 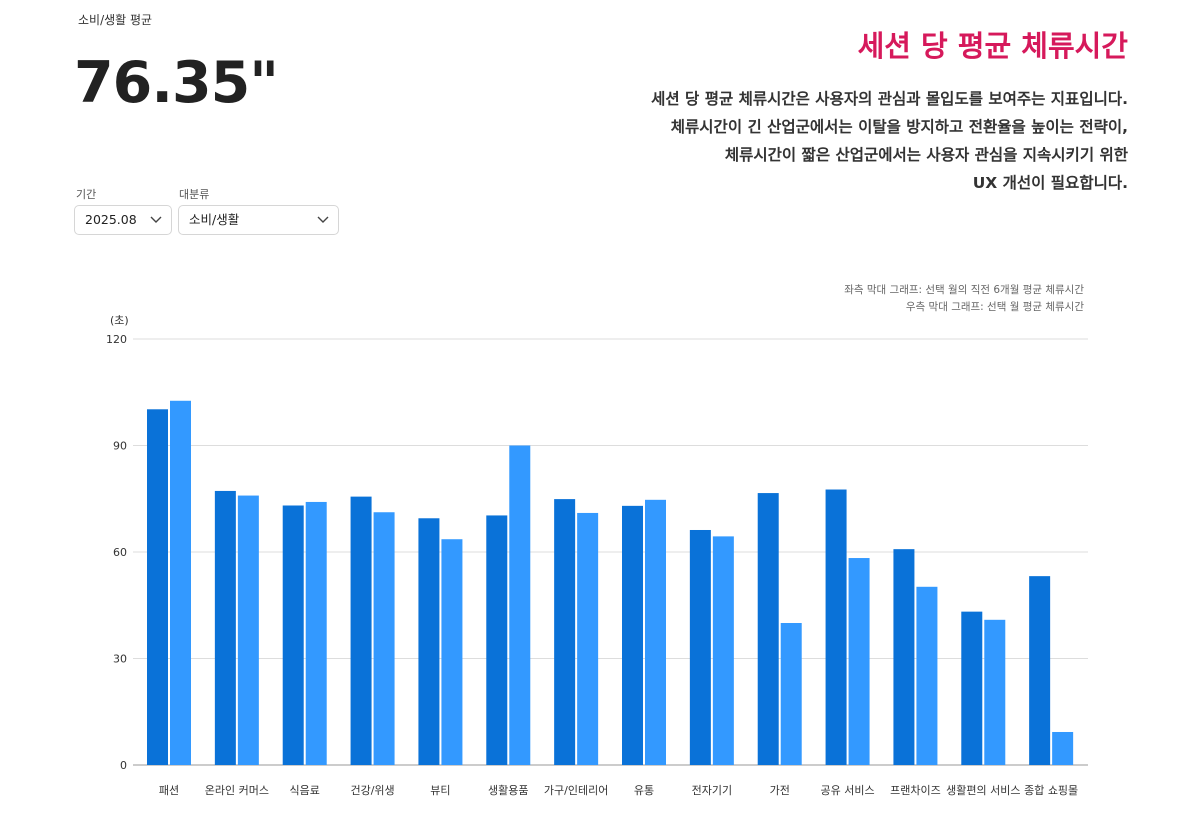 What do you see at coordinates (994, 307) in the screenshot?
I see `right-bar-note: 우측 막대 그래프: 선택 월 평균 체류시간` at bounding box center [994, 307].